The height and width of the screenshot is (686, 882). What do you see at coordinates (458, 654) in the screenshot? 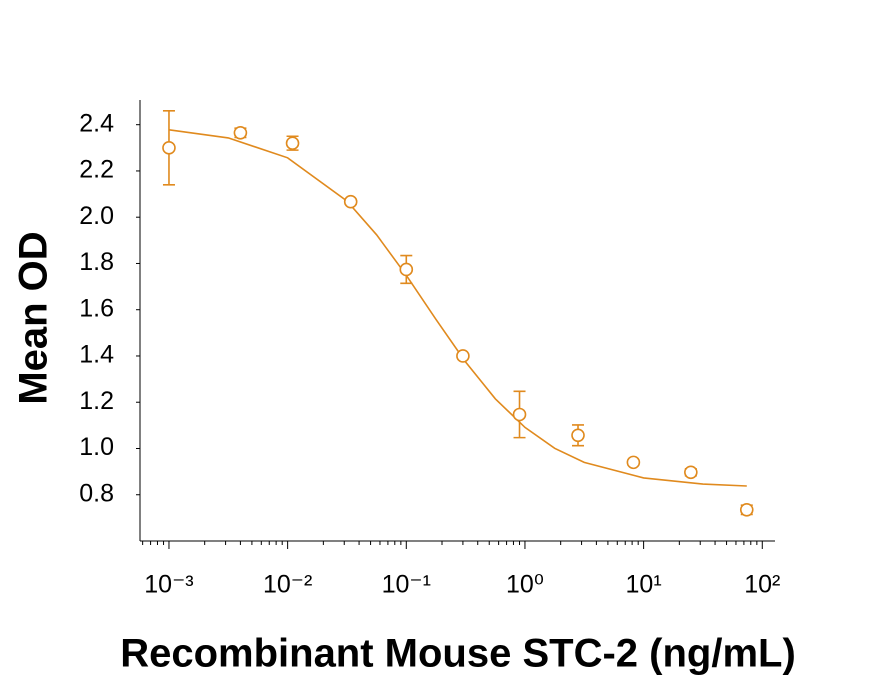
I see `x-axis-title: Recombinant Mouse STC-2 (ng/mL)` at bounding box center [458, 654].